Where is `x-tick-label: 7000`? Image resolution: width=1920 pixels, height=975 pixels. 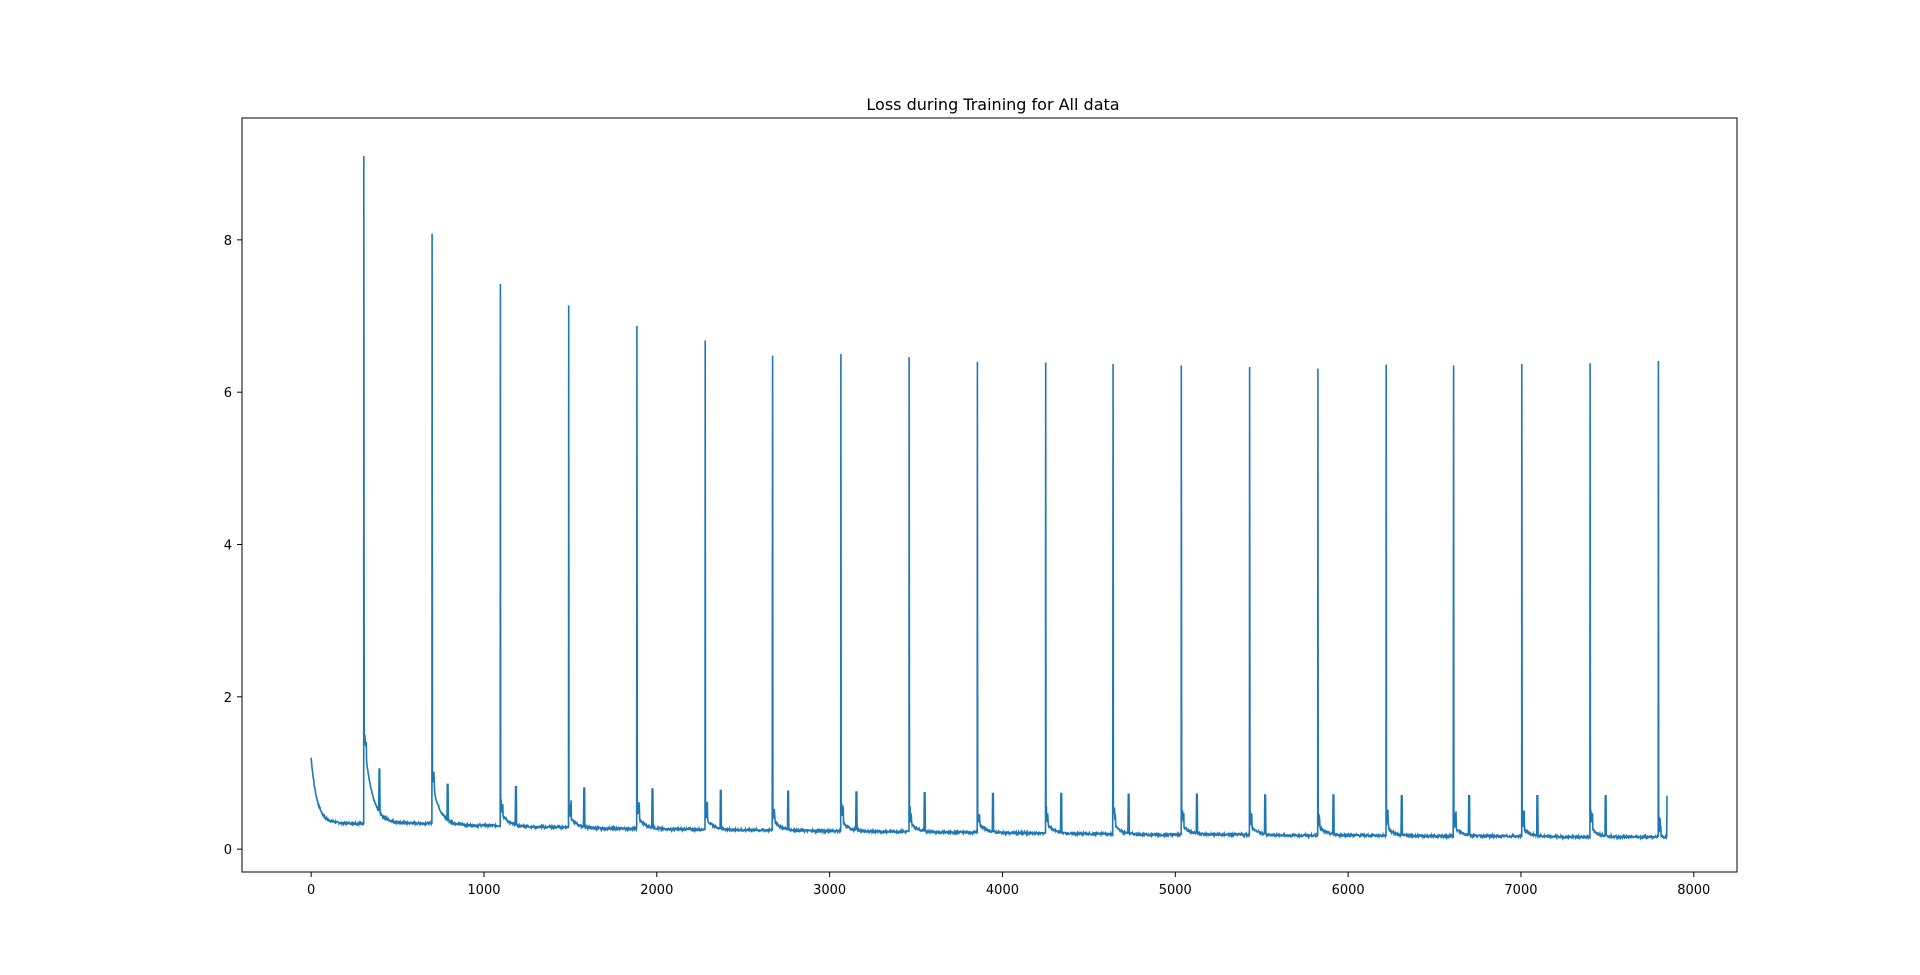
x-tick-label: 7000 is located at coordinates (1520, 890).